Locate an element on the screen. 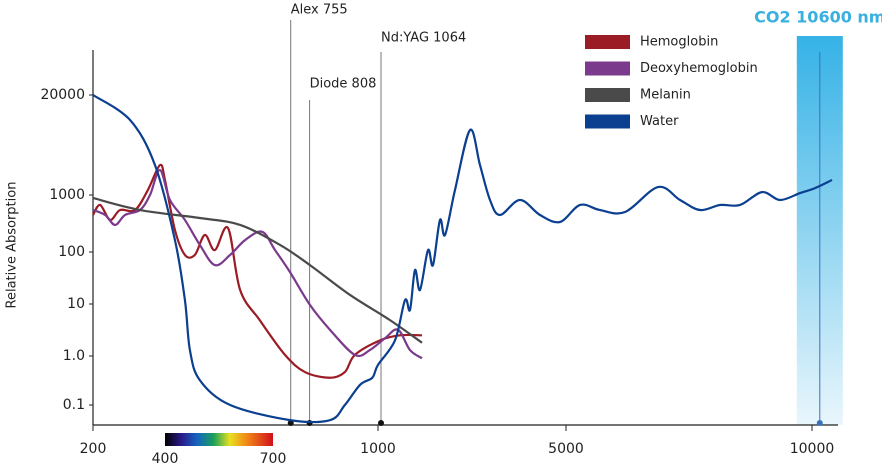 The width and height of the screenshot is (882, 468). laser-label: Diode 808 is located at coordinates (343, 84).